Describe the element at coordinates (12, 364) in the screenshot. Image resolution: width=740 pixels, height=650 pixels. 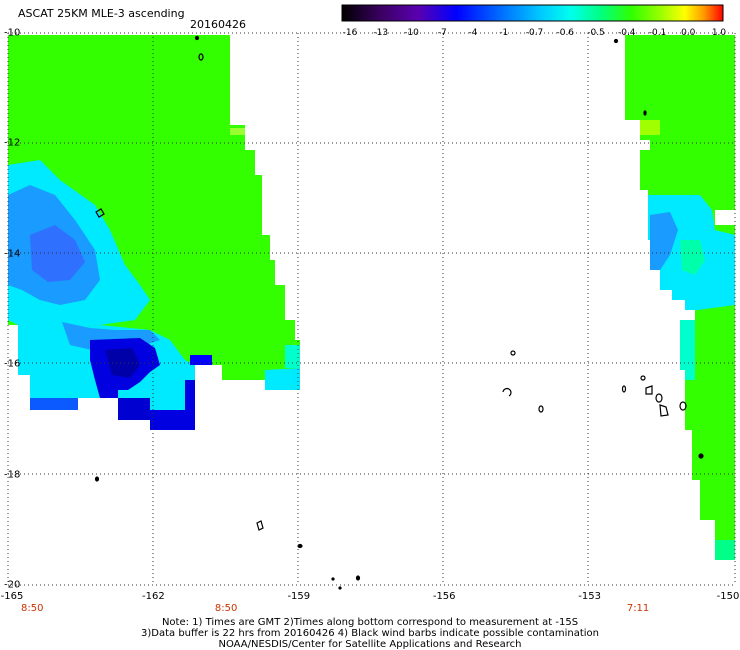
I see `latitude-tick: -16` at that location.